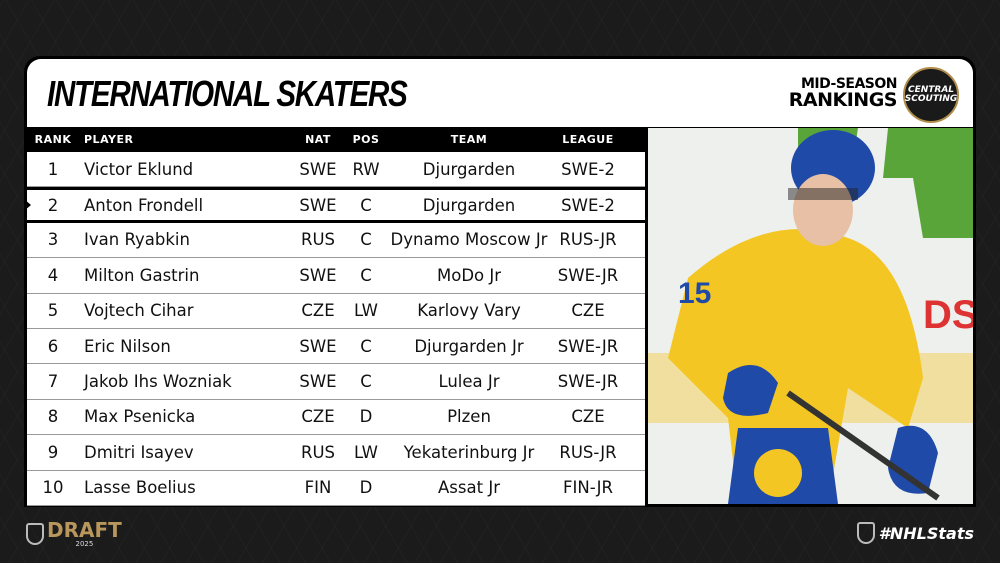 Image resolution: width=1000 pixels, height=563 pixels. Describe the element at coordinates (469, 382) in the screenshot. I see `cell-team: Lulea Jr` at that location.